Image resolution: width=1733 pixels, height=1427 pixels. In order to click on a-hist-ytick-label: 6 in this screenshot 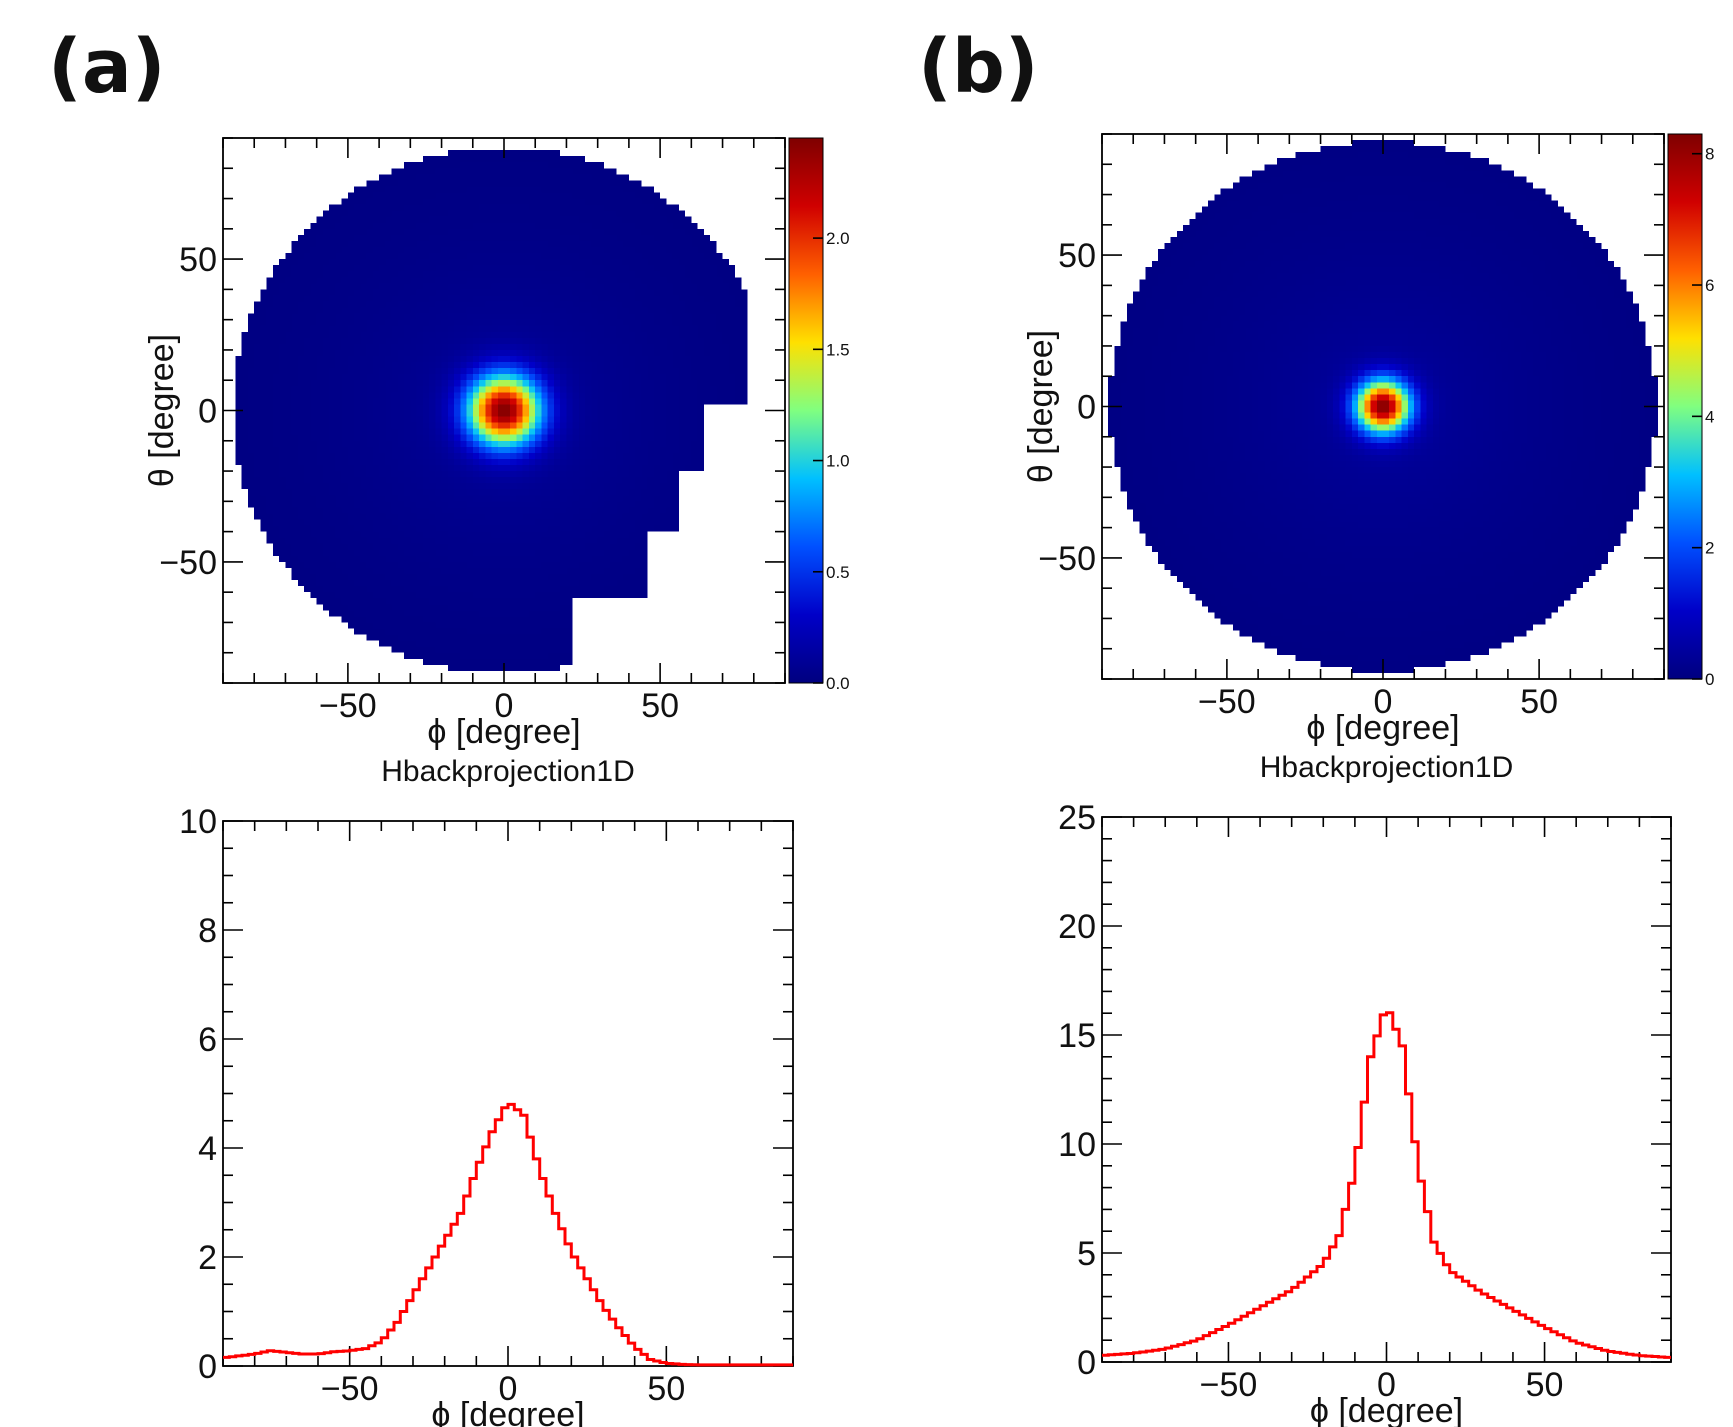, I will do `click(207, 1040)`.